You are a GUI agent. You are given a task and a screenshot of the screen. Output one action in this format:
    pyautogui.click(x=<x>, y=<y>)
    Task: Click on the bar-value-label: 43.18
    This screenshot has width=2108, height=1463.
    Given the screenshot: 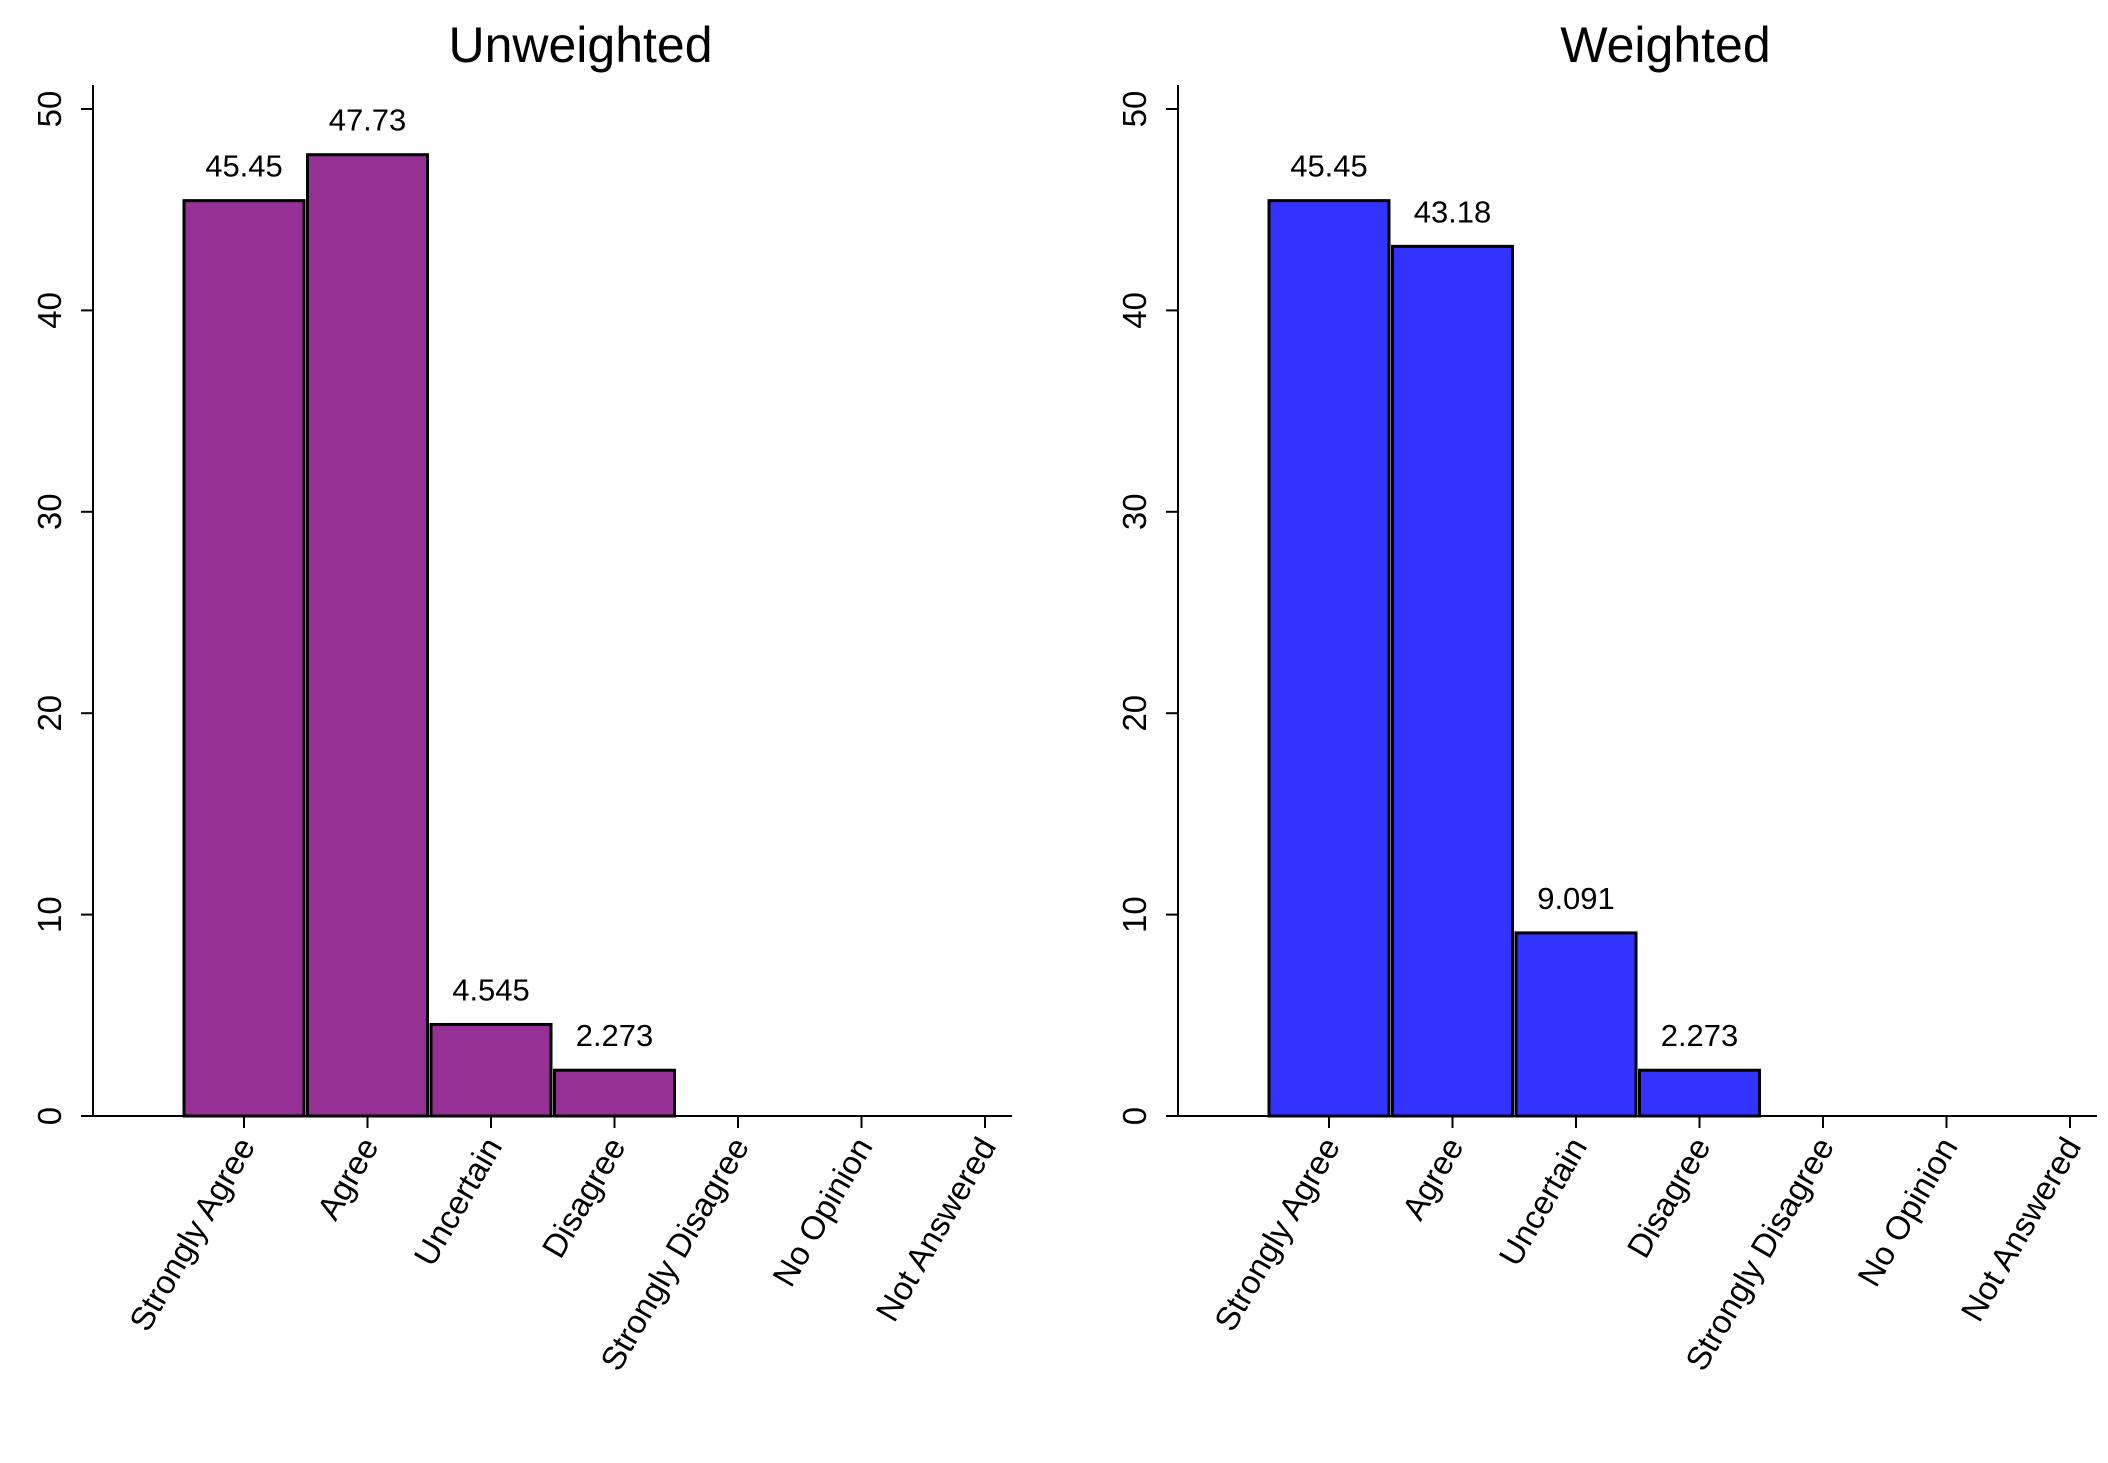 What is the action you would take?
    pyautogui.click(x=1453, y=211)
    